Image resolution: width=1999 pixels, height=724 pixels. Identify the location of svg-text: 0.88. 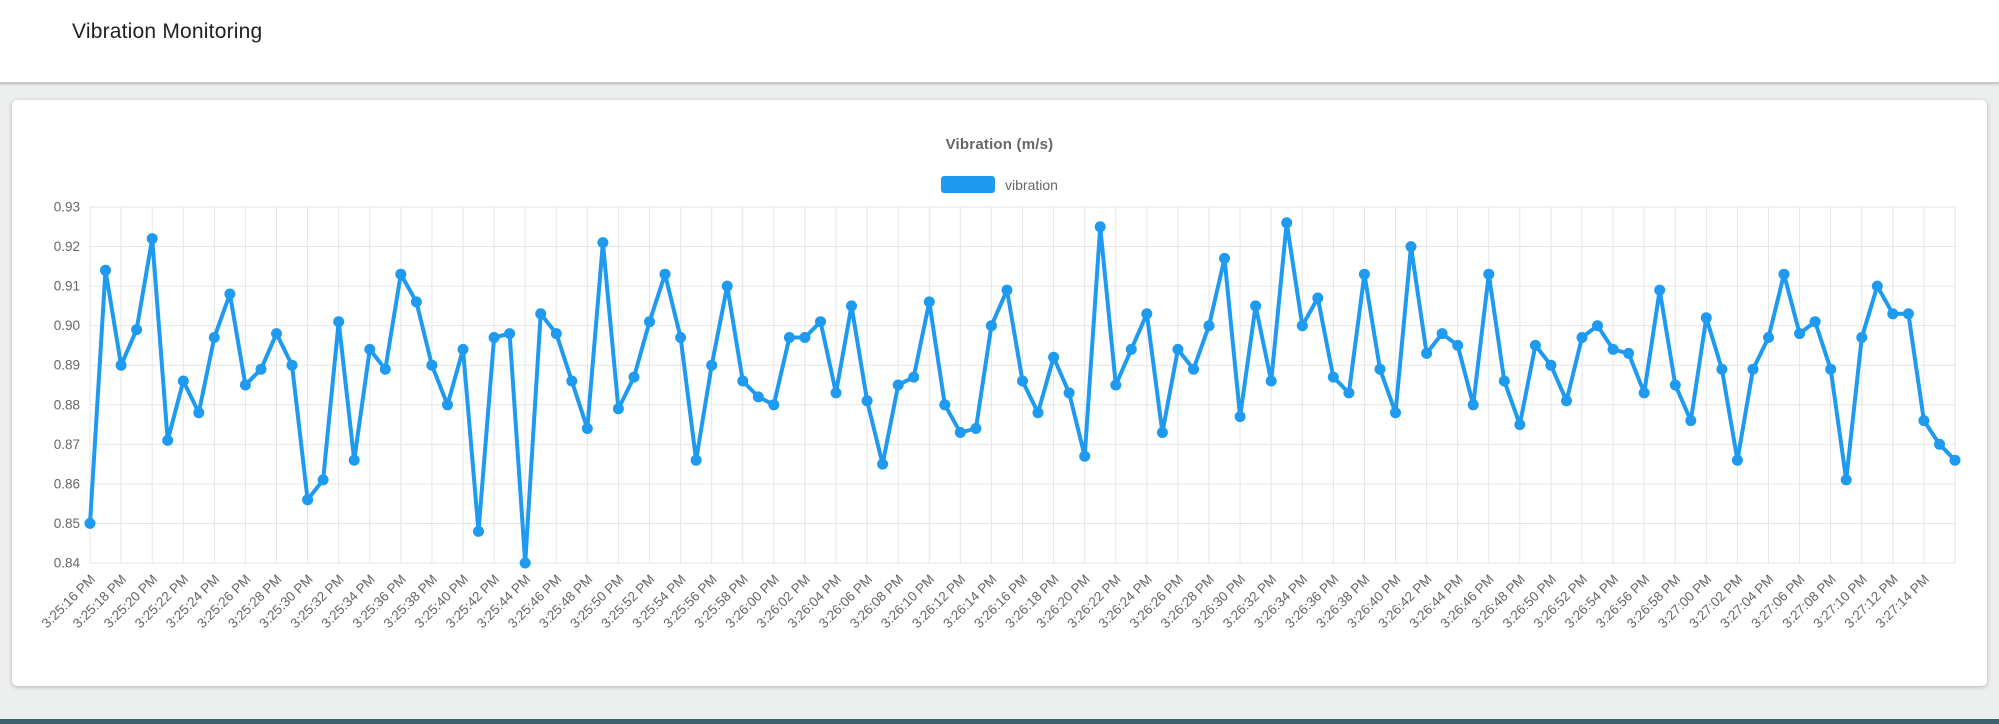
(67, 404).